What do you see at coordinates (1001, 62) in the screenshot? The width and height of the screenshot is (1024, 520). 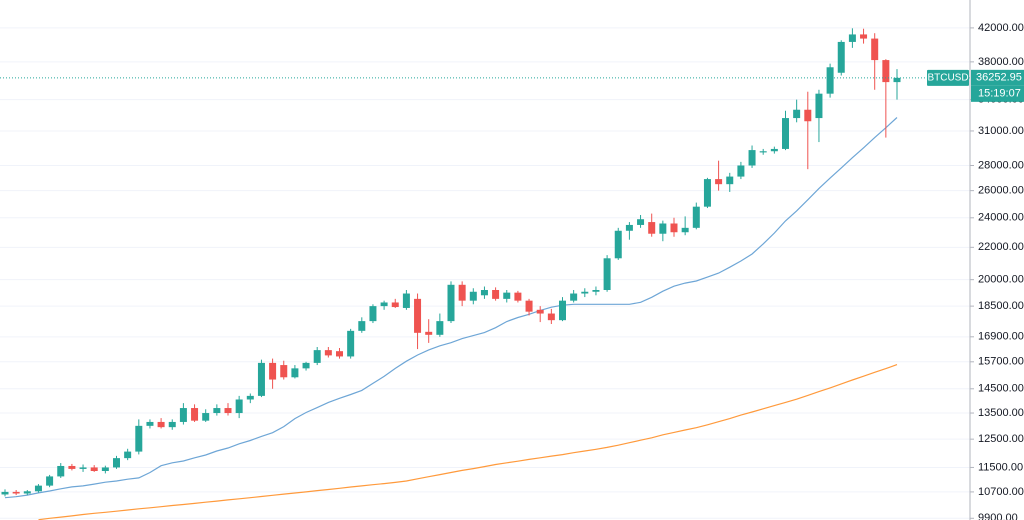 I see `y-tick-label: 38000.00` at bounding box center [1001, 62].